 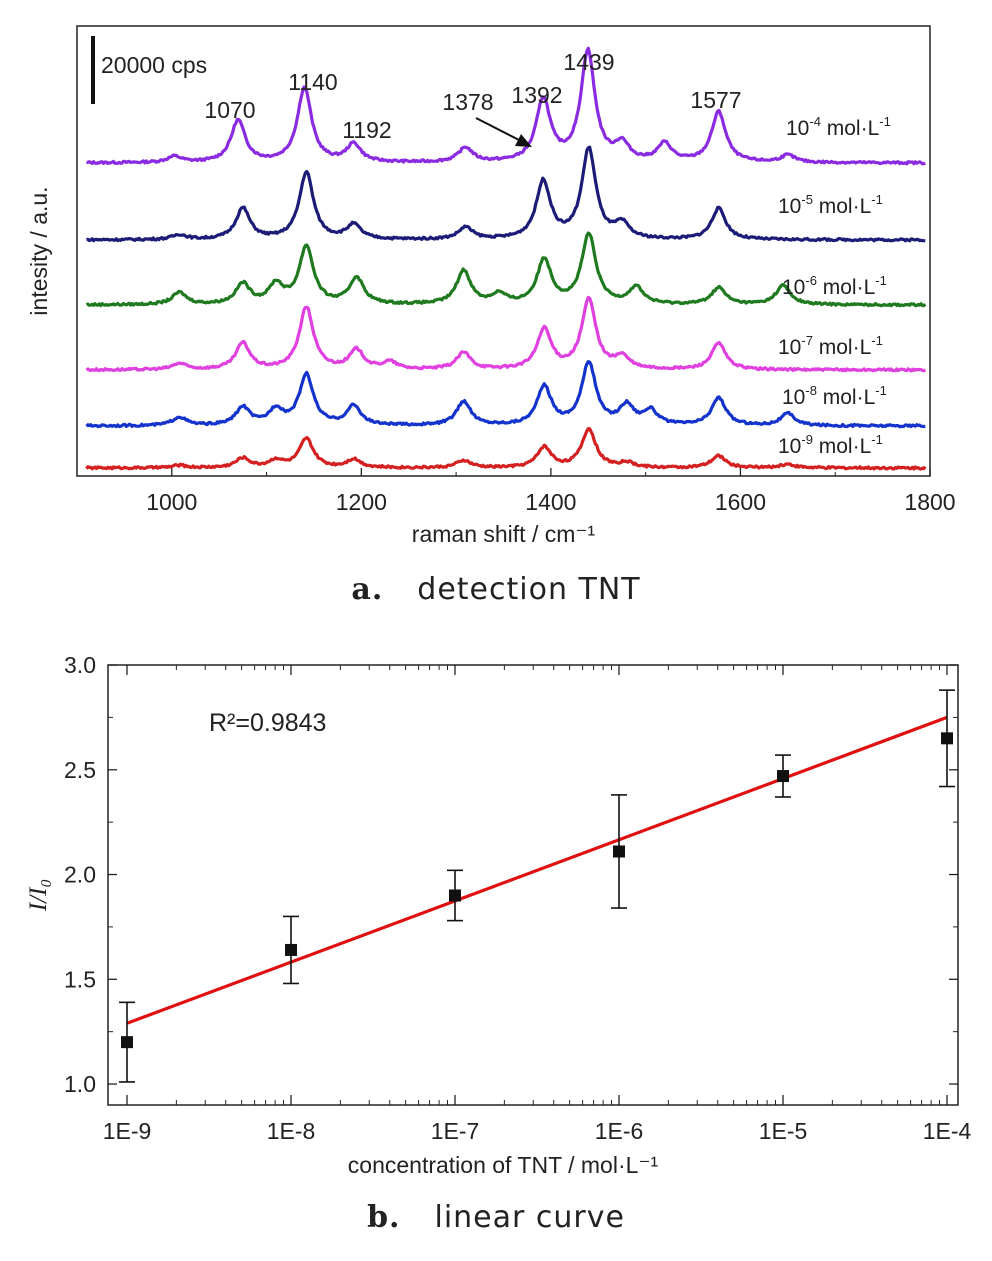 What do you see at coordinates (929, 502) in the screenshot?
I see `x-tick-label-a-4: 1800` at bounding box center [929, 502].